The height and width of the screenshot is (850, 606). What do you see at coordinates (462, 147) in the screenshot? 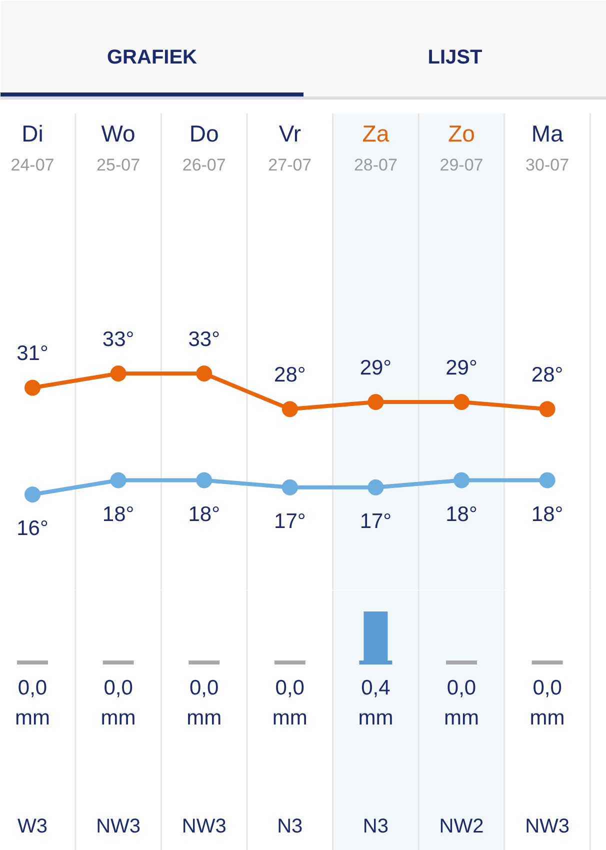
I see `x-tick-label: Zo 29-07` at bounding box center [462, 147].